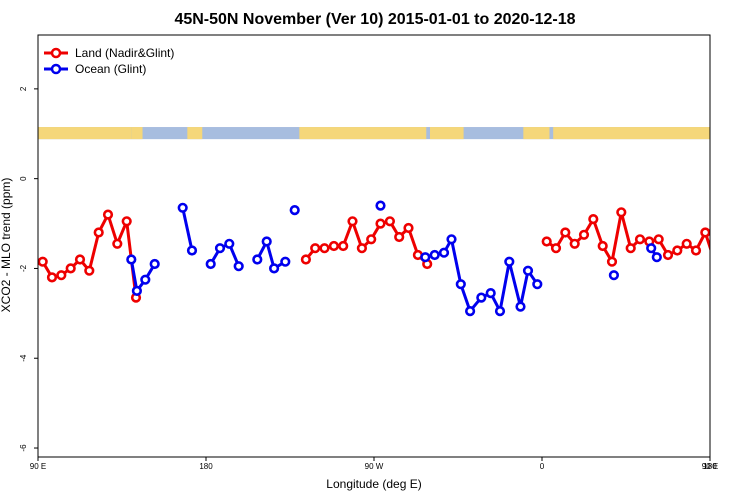 The width and height of the screenshot is (750, 500). Describe the element at coordinates (109, 61) in the screenshot. I see `legend: Land (Nadir&Glint) Ocean (Glint)` at that location.